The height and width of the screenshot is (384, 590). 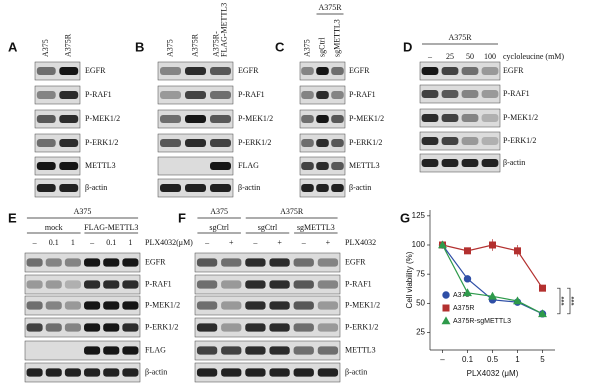 What do you see at coordinates (321, 47) in the screenshot?
I see `column-label: sgCtrl` at bounding box center [321, 47].